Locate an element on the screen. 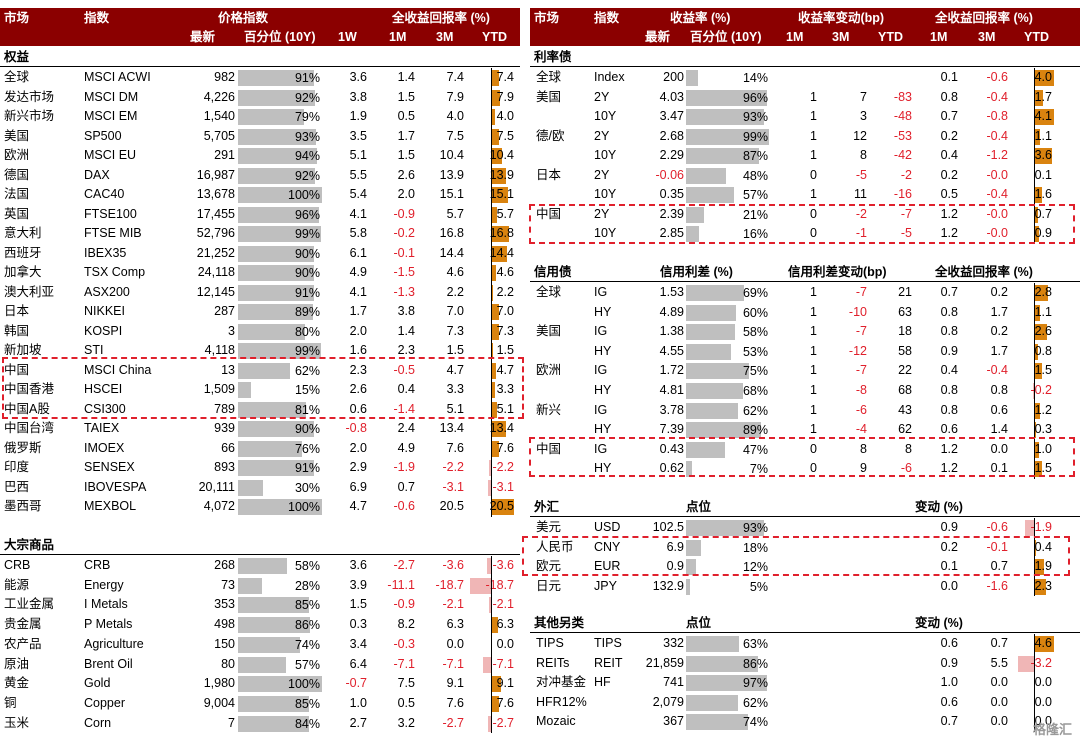 This screenshot has width=1080, height=744. index-cell: Agriculture is located at coordinates (114, 643).